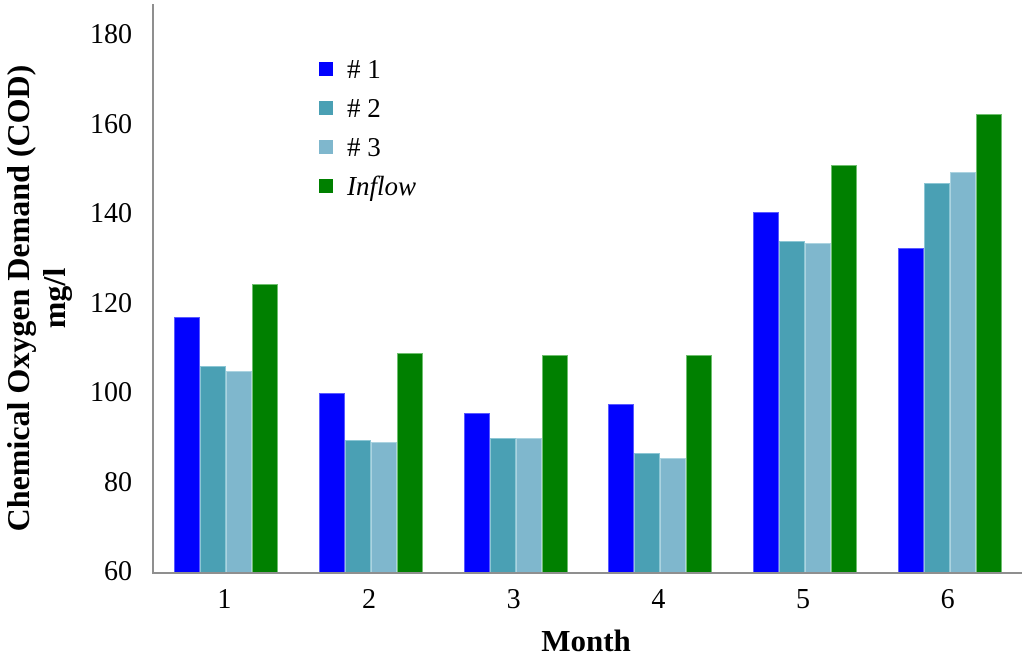 Image resolution: width=1024 pixels, height=660 pixels. I want to click on x-tick-label-4: 4, so click(658, 599).